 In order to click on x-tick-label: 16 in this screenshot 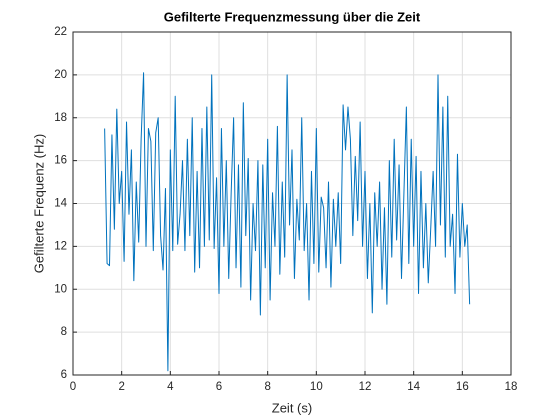, I will do `click(462, 387)`.